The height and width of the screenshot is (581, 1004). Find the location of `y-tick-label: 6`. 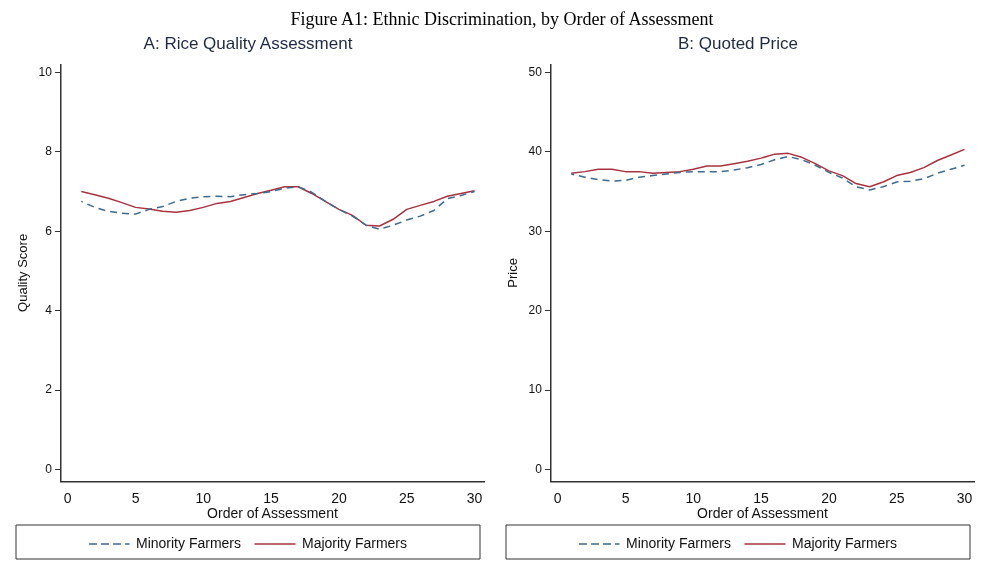

y-tick-label: 6 is located at coordinates (49, 230).